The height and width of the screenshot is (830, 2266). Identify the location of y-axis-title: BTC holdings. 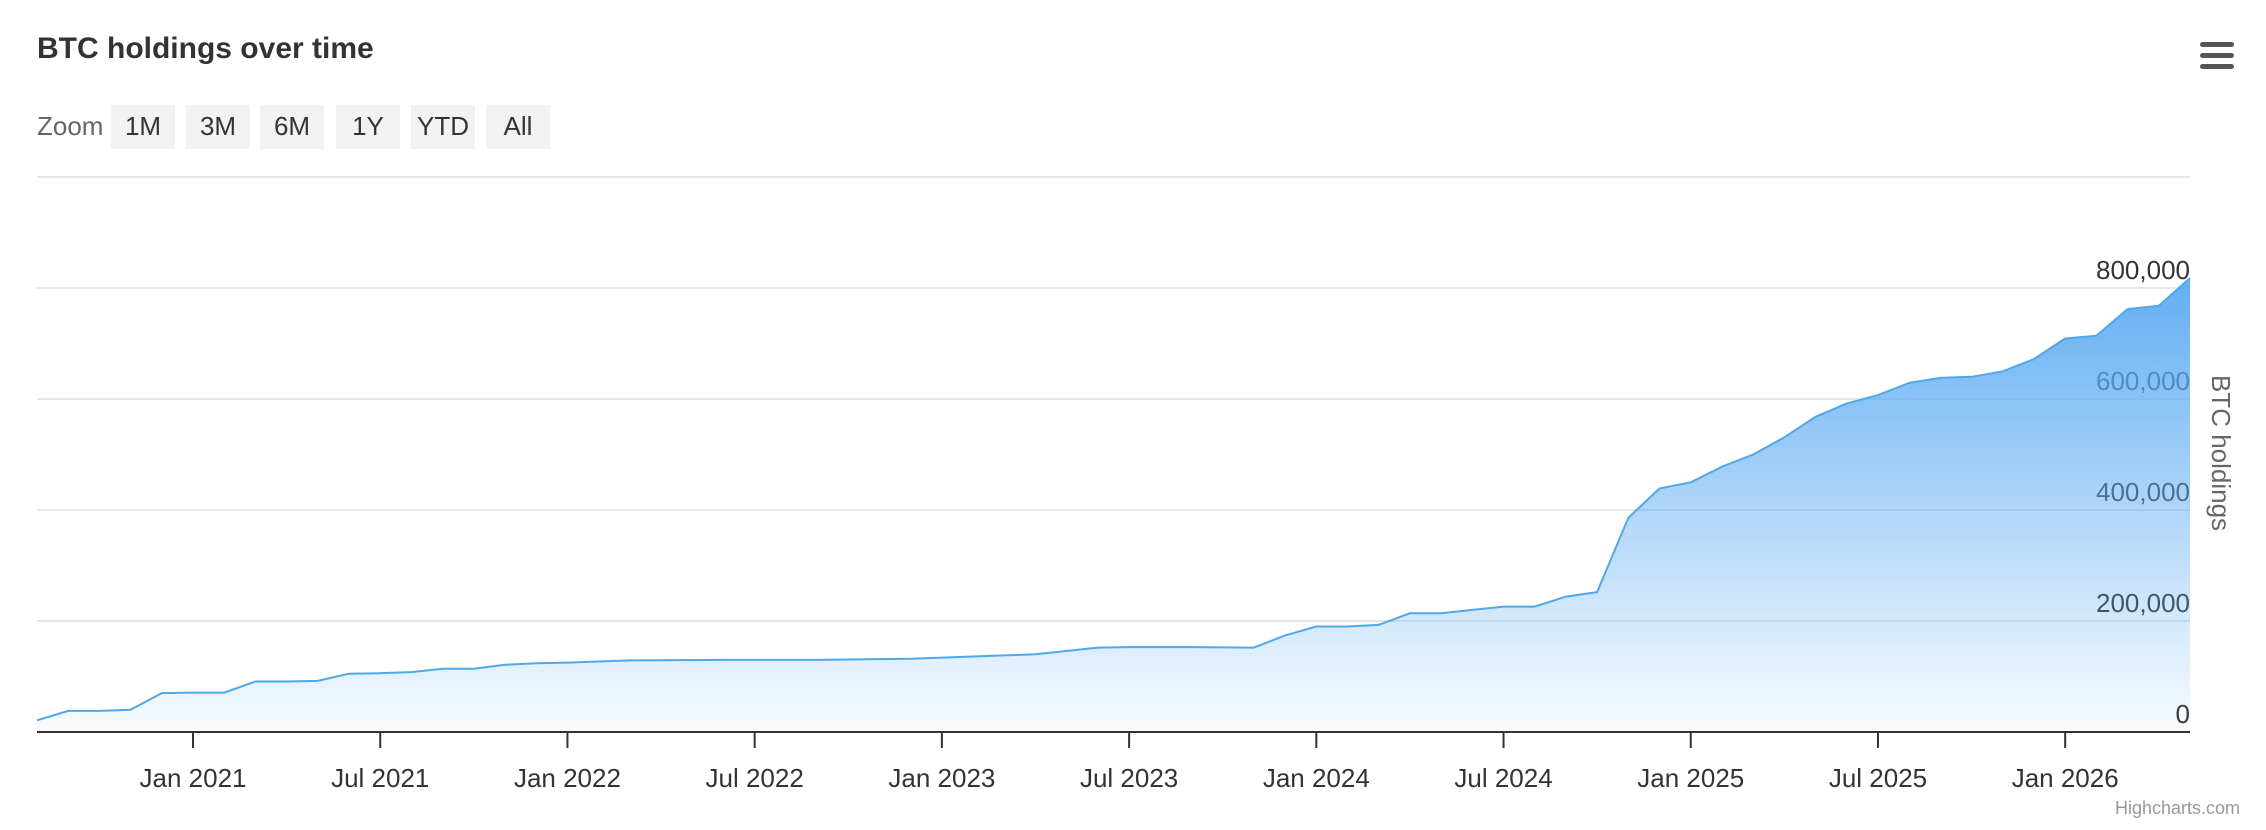
(2221, 453).